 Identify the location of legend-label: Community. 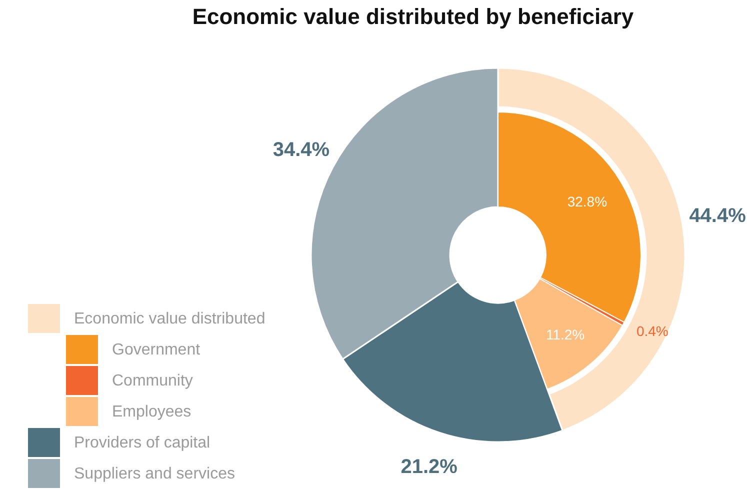
(152, 381).